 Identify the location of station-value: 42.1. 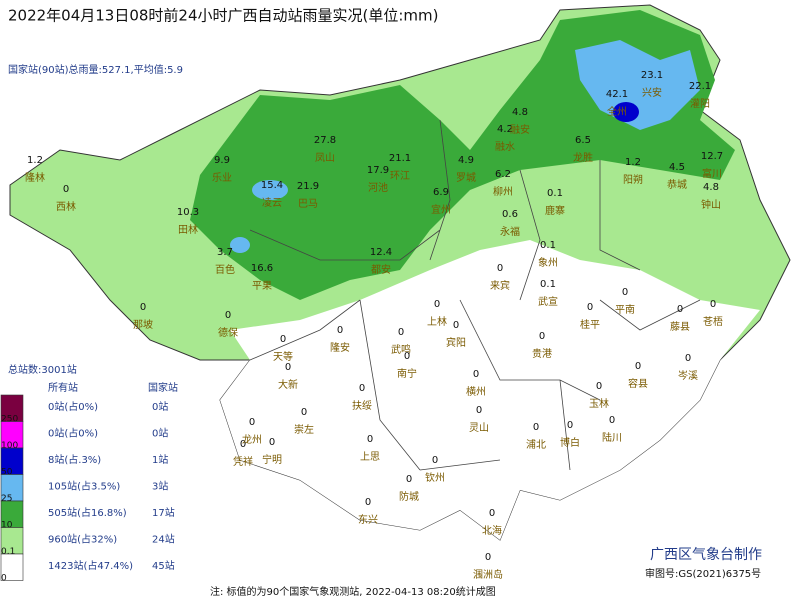
(617, 94).